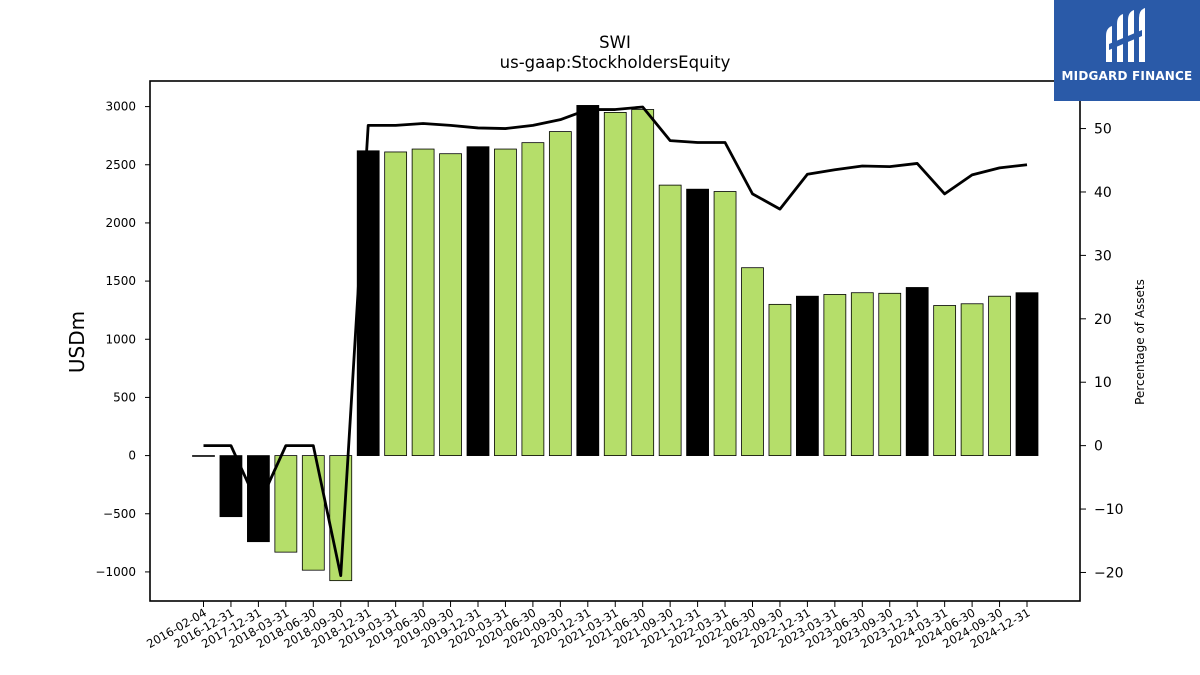 This screenshot has width=1200, height=675. I want to click on y-tick-label: 1000, so click(120, 339).